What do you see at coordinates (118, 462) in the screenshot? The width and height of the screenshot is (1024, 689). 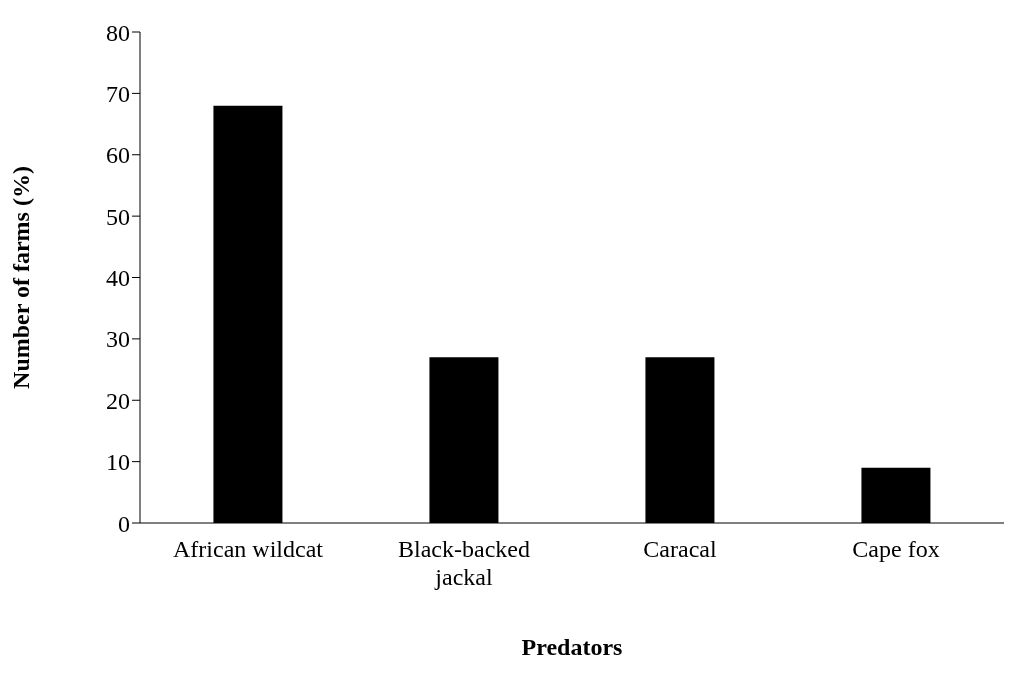 I see `y-tick-label: 10` at bounding box center [118, 462].